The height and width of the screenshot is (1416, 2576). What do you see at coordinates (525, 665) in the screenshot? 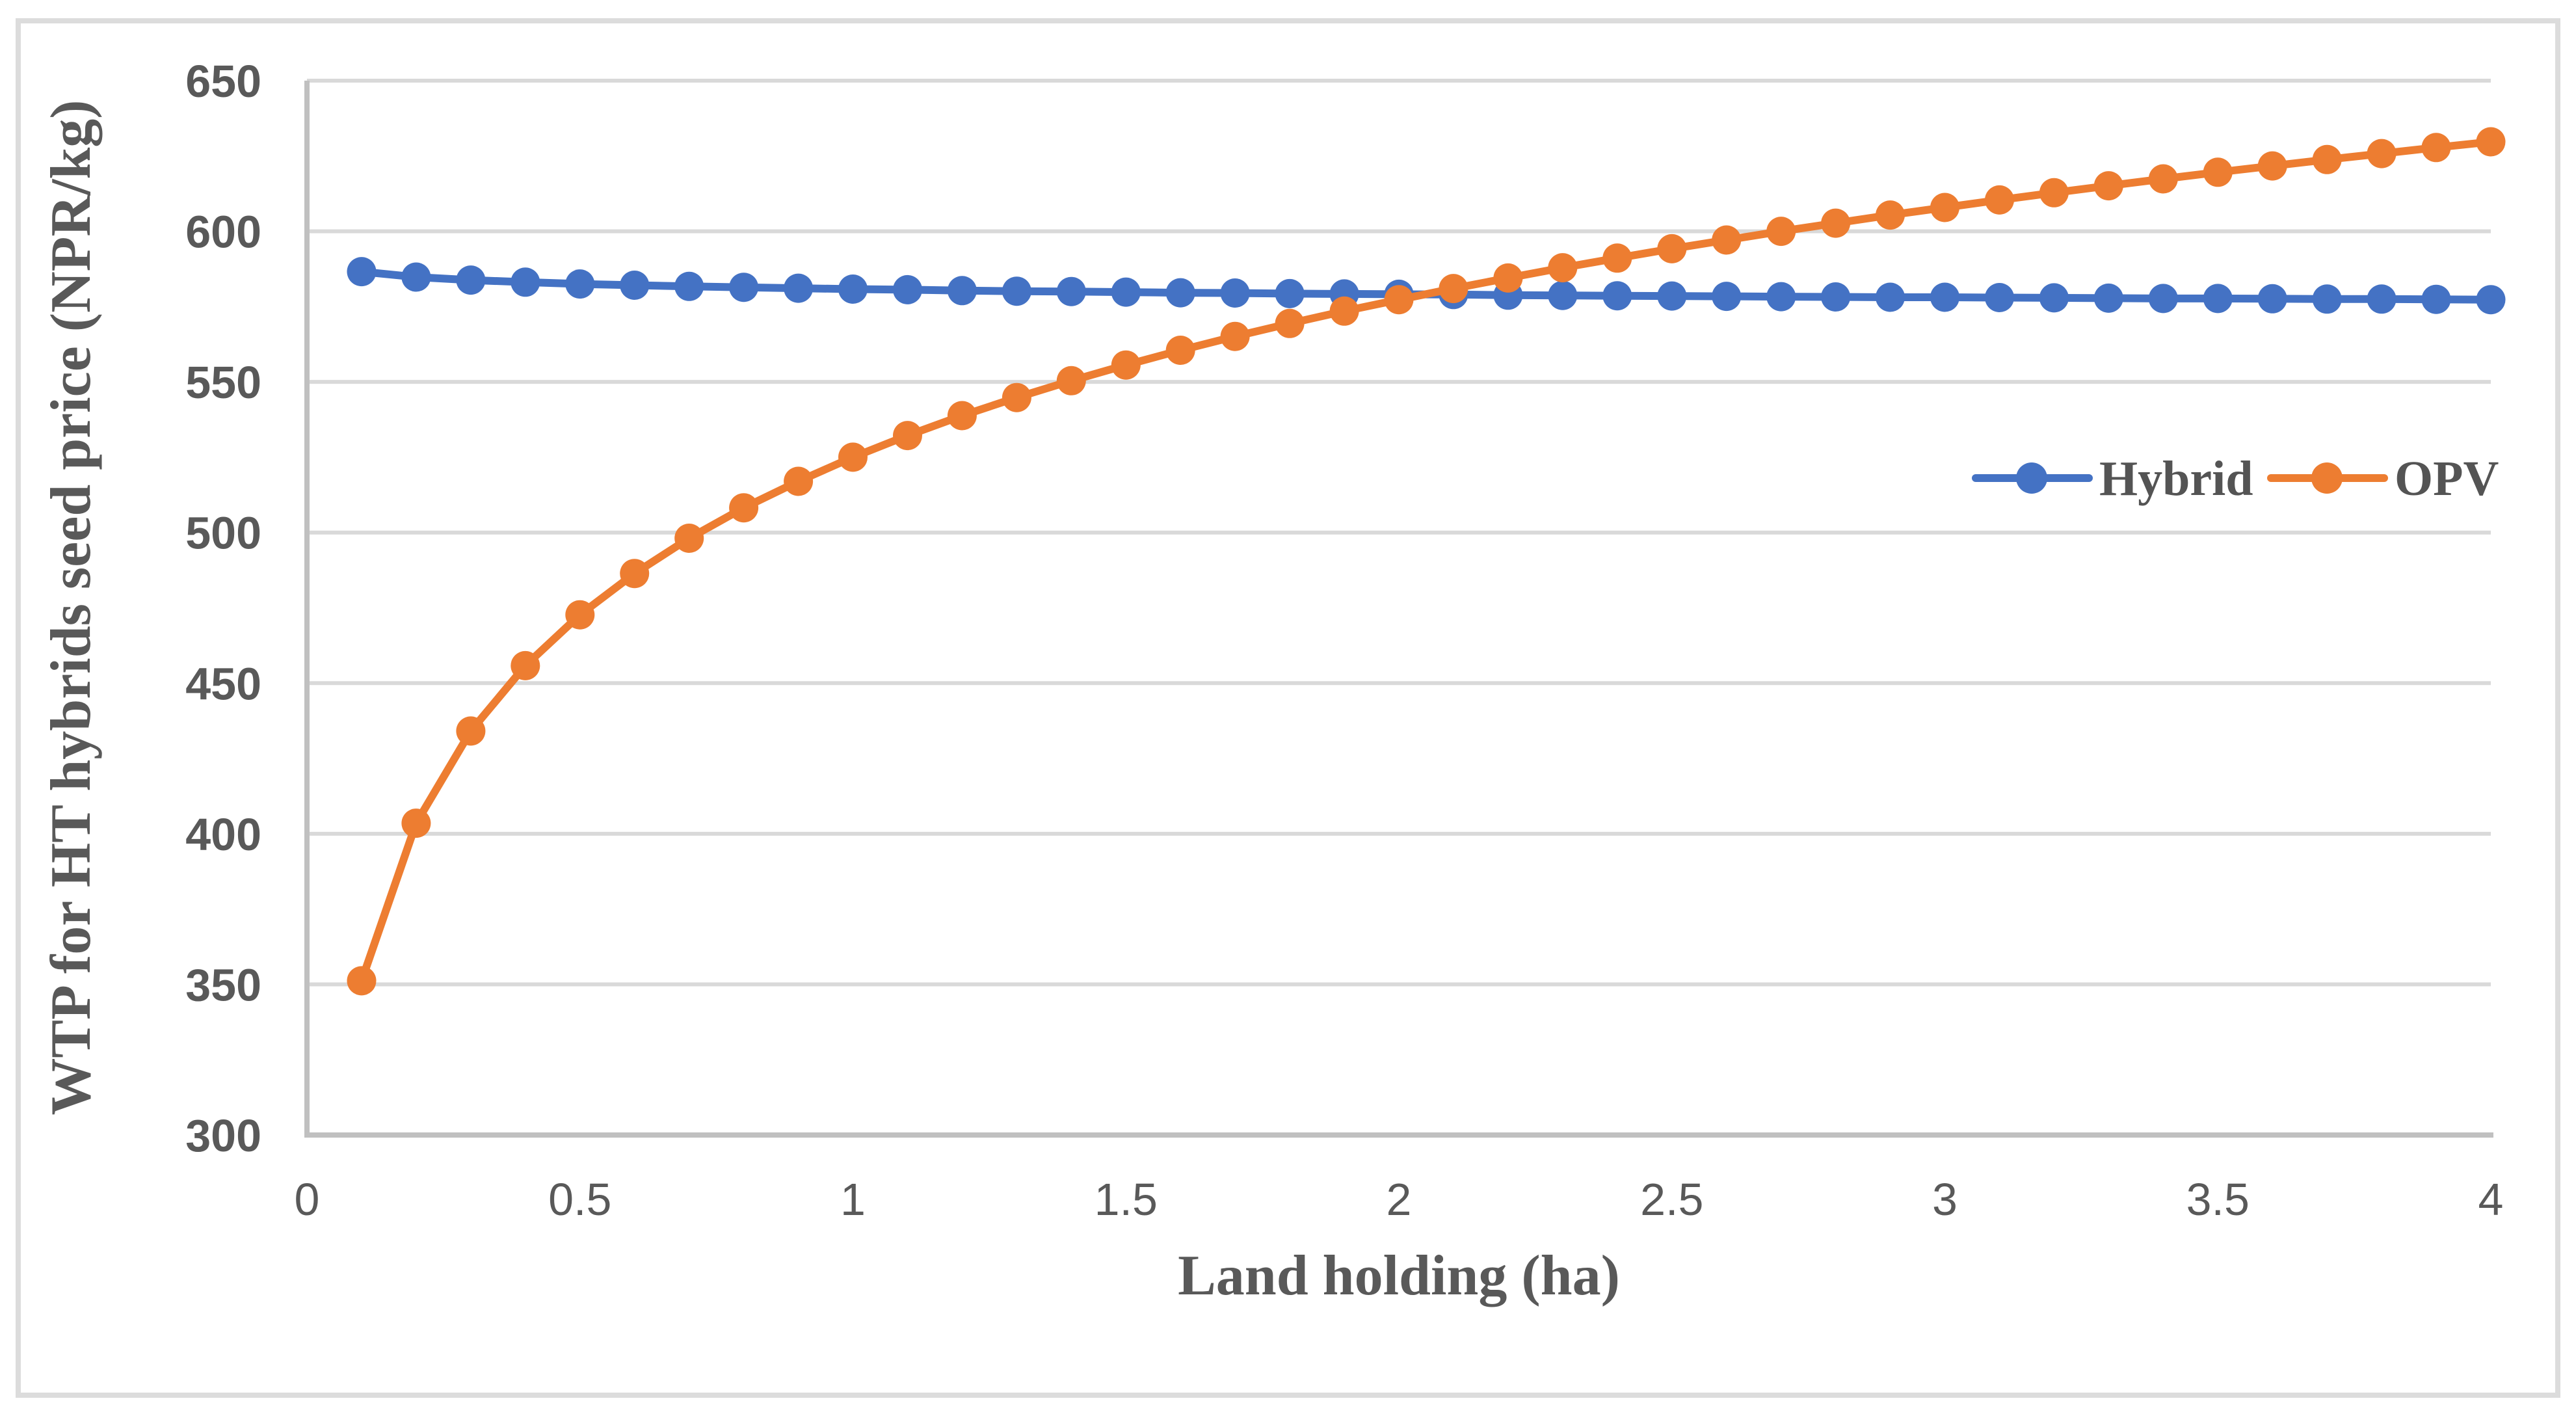
I see `data-point-opv-x0.4` at bounding box center [525, 665].